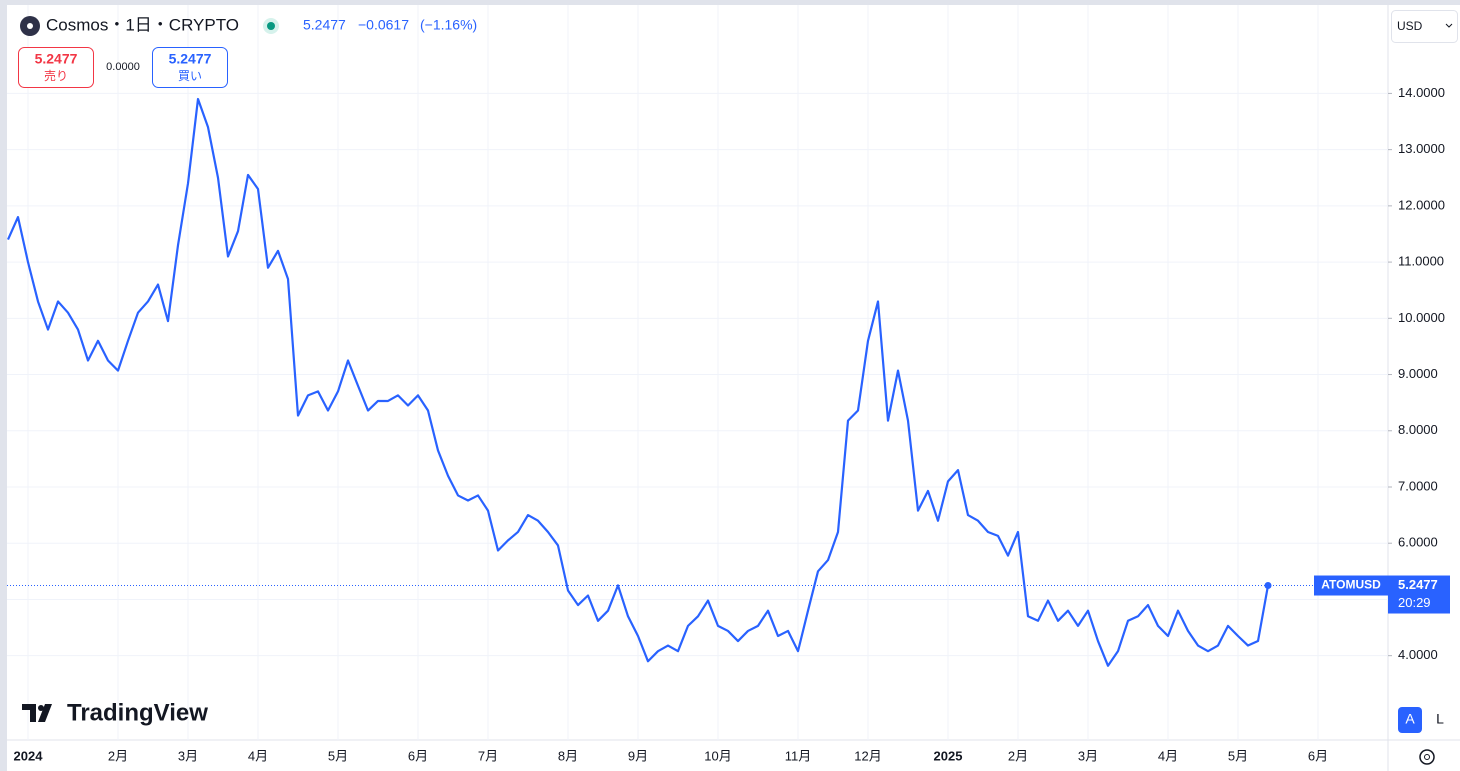  I want to click on currency-caret, so click(1449, 25).